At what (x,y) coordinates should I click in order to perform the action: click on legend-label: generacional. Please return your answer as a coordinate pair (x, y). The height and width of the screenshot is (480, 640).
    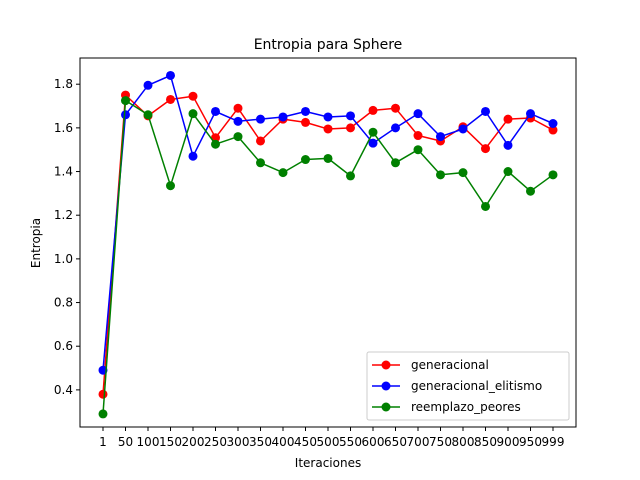
    Looking at the image, I should click on (450, 365).